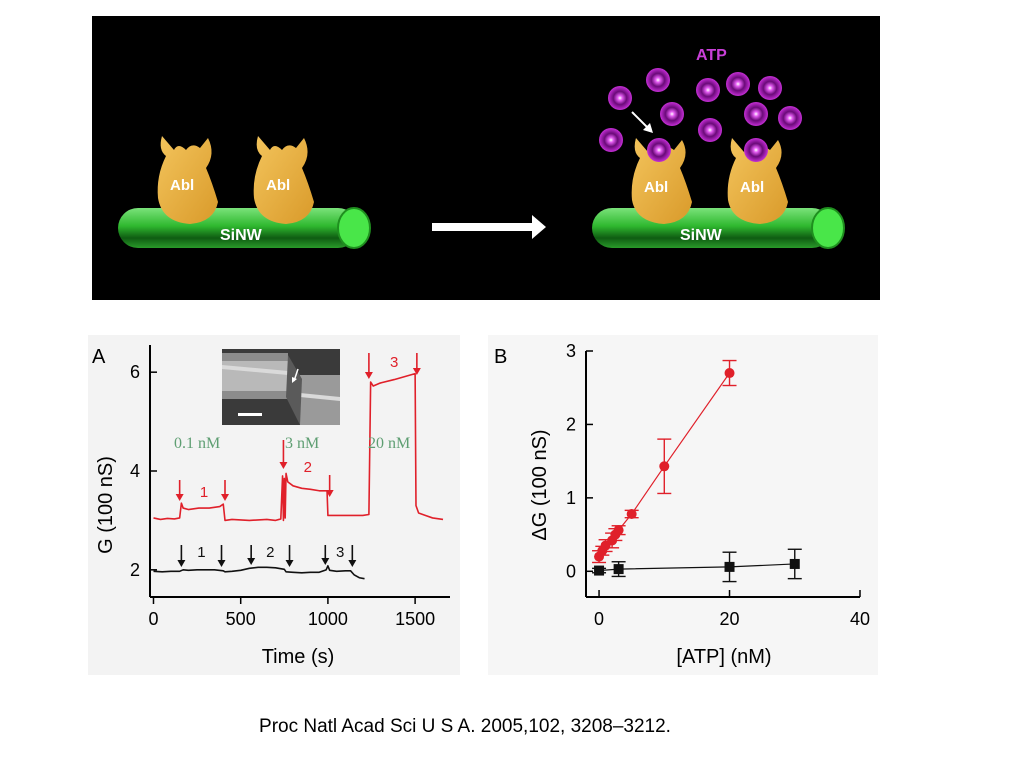 This screenshot has width=1024, height=768. I want to click on panel-a-xlabel: Time (s), so click(298, 657).